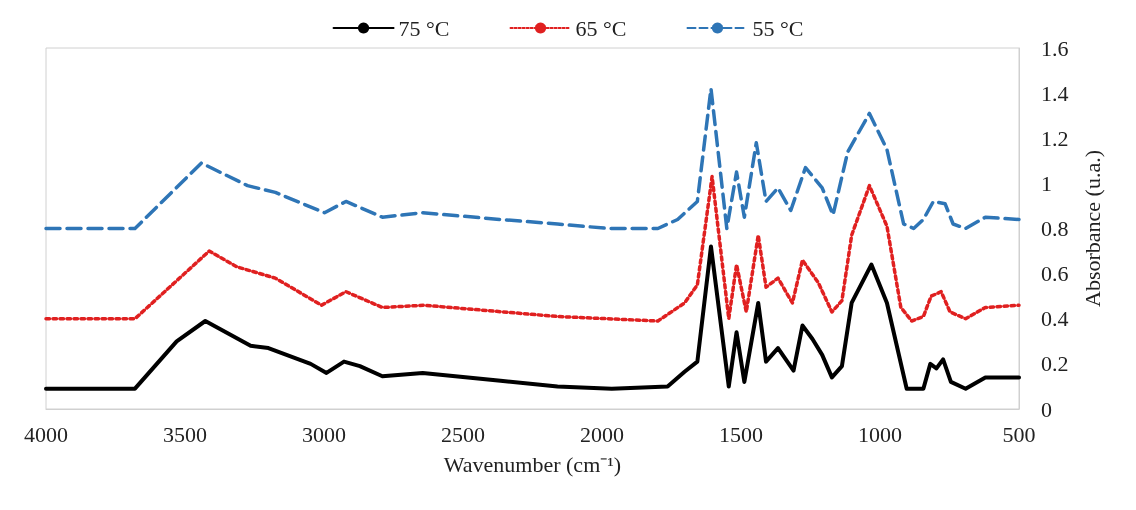 Image resolution: width=1136 pixels, height=510 pixels. What do you see at coordinates (424, 28) in the screenshot?
I see `legend-label: 75 °C` at bounding box center [424, 28].